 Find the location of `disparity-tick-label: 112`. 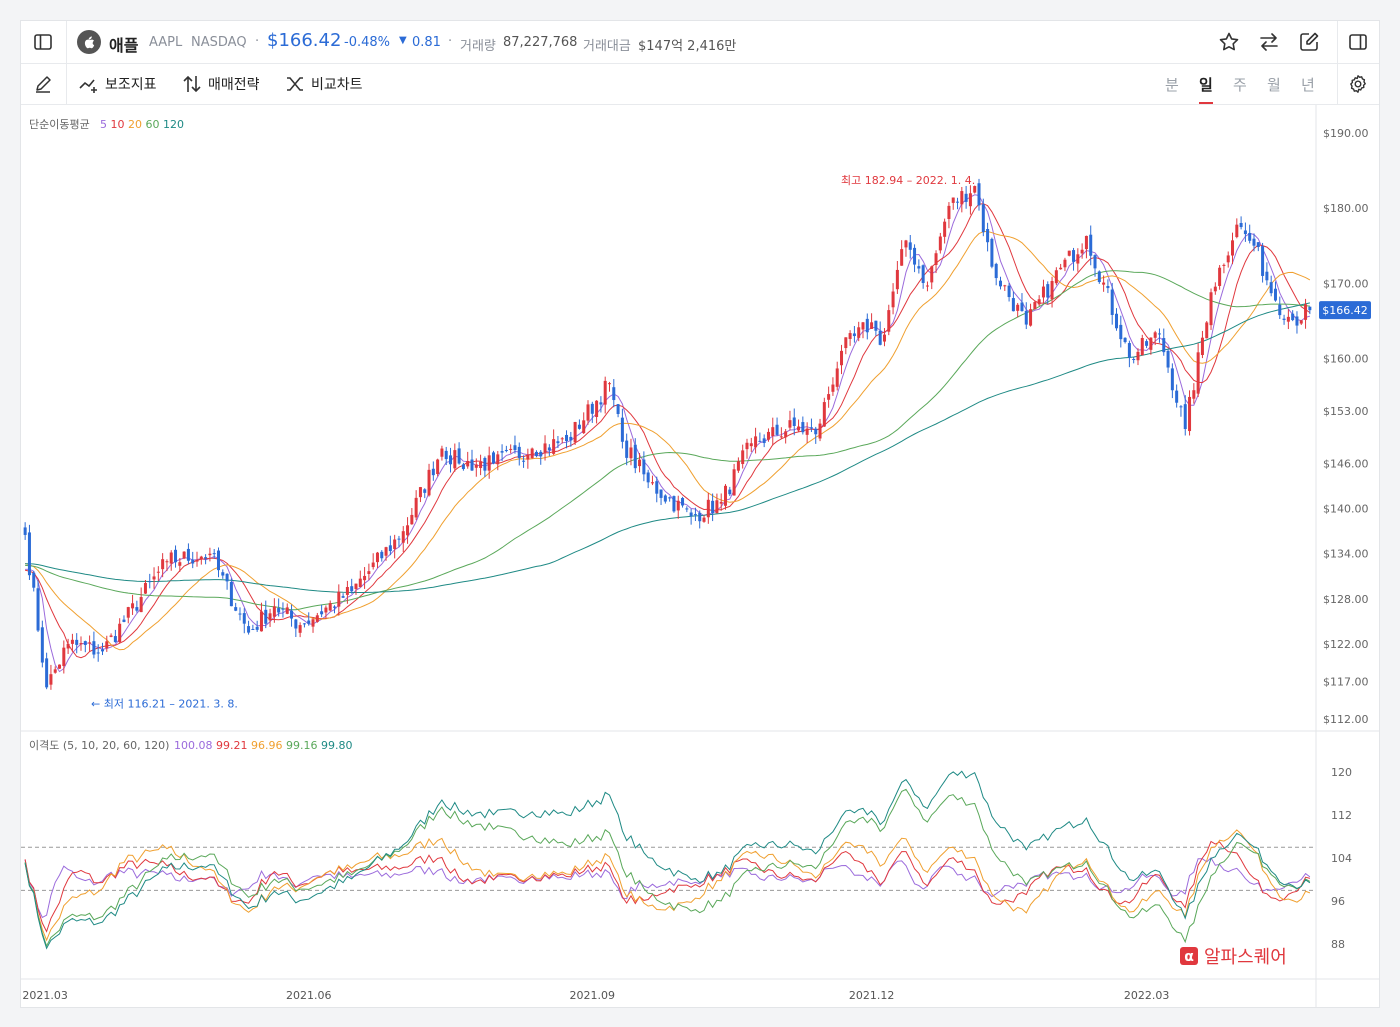

disparity-tick-label: 112 is located at coordinates (1341, 815).